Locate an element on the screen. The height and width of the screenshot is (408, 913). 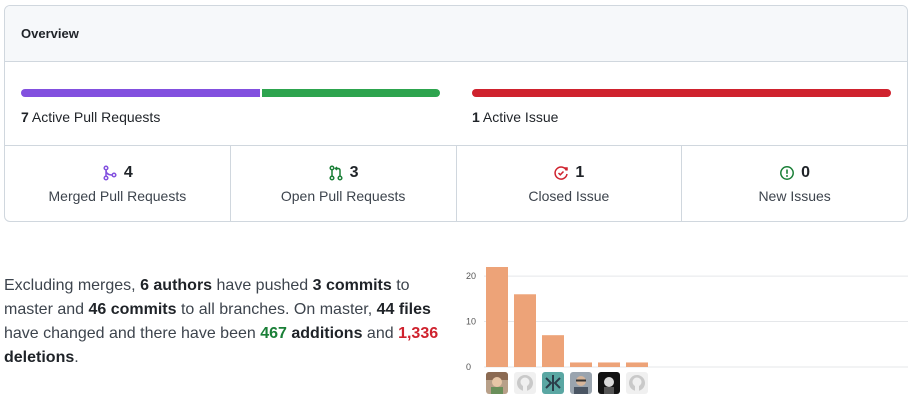
active-issue-label: Active Issue is located at coordinates (520, 117).